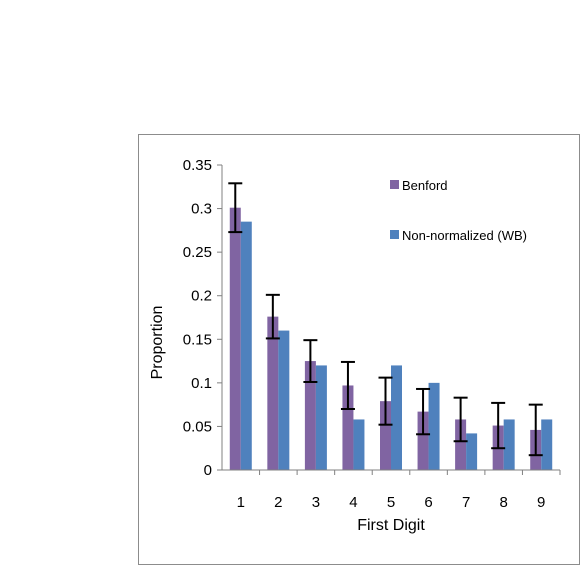 Image resolution: width=582 pixels, height=582 pixels. I want to click on x-tick-label: 5, so click(391, 502).